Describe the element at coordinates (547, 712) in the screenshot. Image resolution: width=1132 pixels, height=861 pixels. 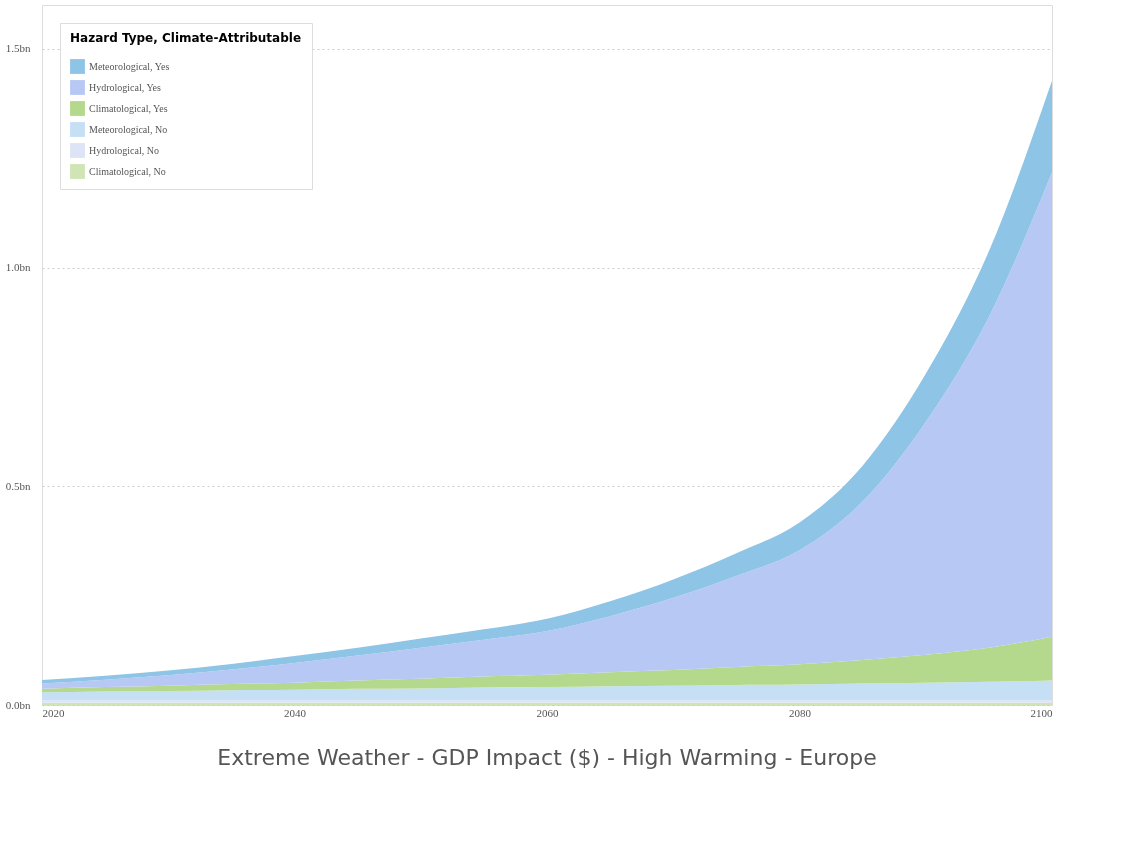
I see `x-tick-label: 2060` at that location.